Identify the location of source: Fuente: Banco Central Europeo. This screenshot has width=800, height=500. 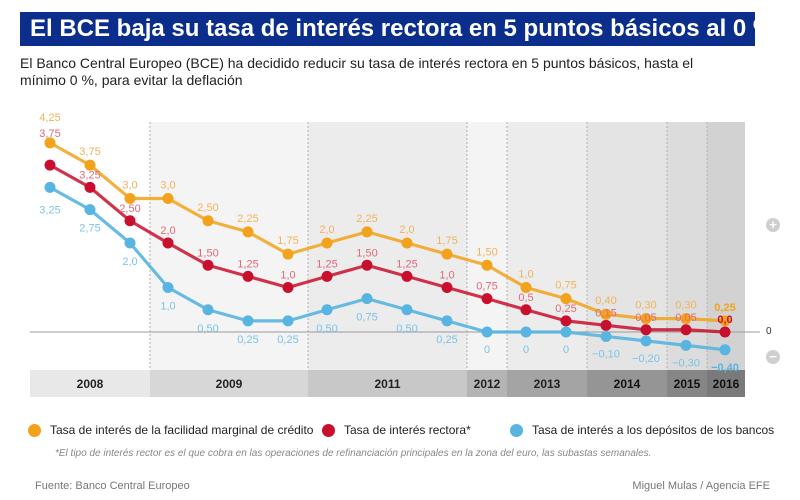
(112, 486).